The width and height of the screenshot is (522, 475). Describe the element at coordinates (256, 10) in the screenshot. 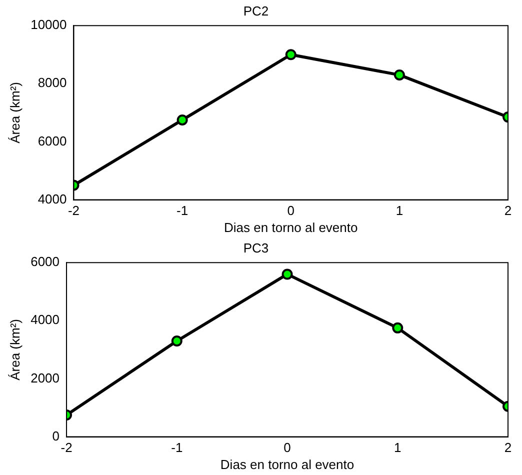

I see `chart-title: PC2` at that location.